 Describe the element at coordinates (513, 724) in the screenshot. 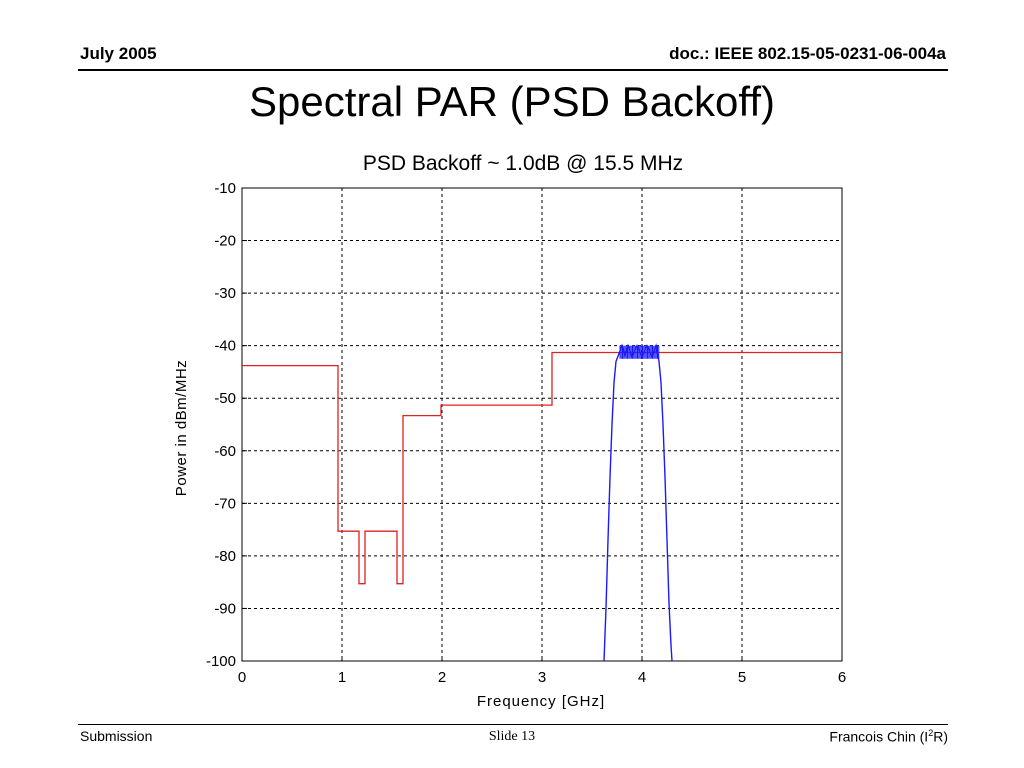

I see `footer-divider` at that location.